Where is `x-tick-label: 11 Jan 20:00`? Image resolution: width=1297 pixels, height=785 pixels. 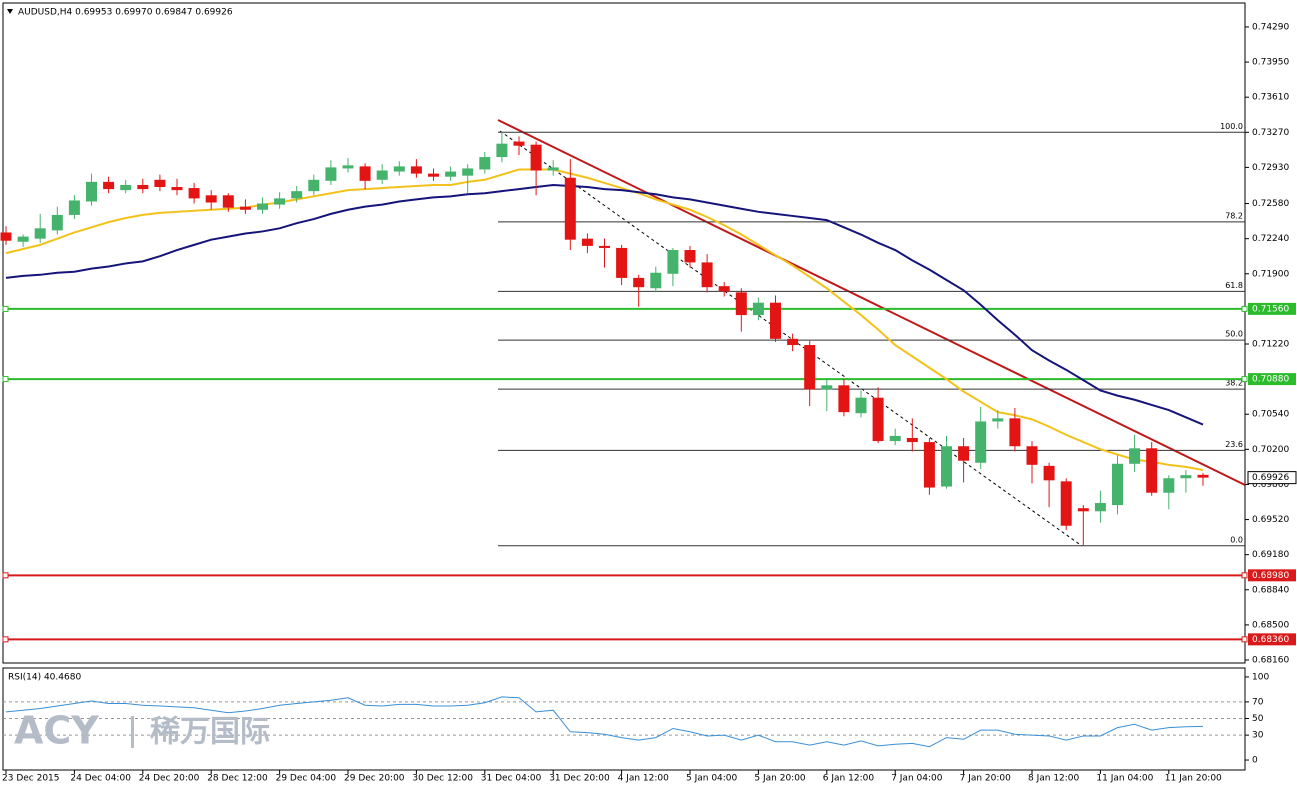 x-tick-label: 11 Jan 20:00 is located at coordinates (1193, 779).